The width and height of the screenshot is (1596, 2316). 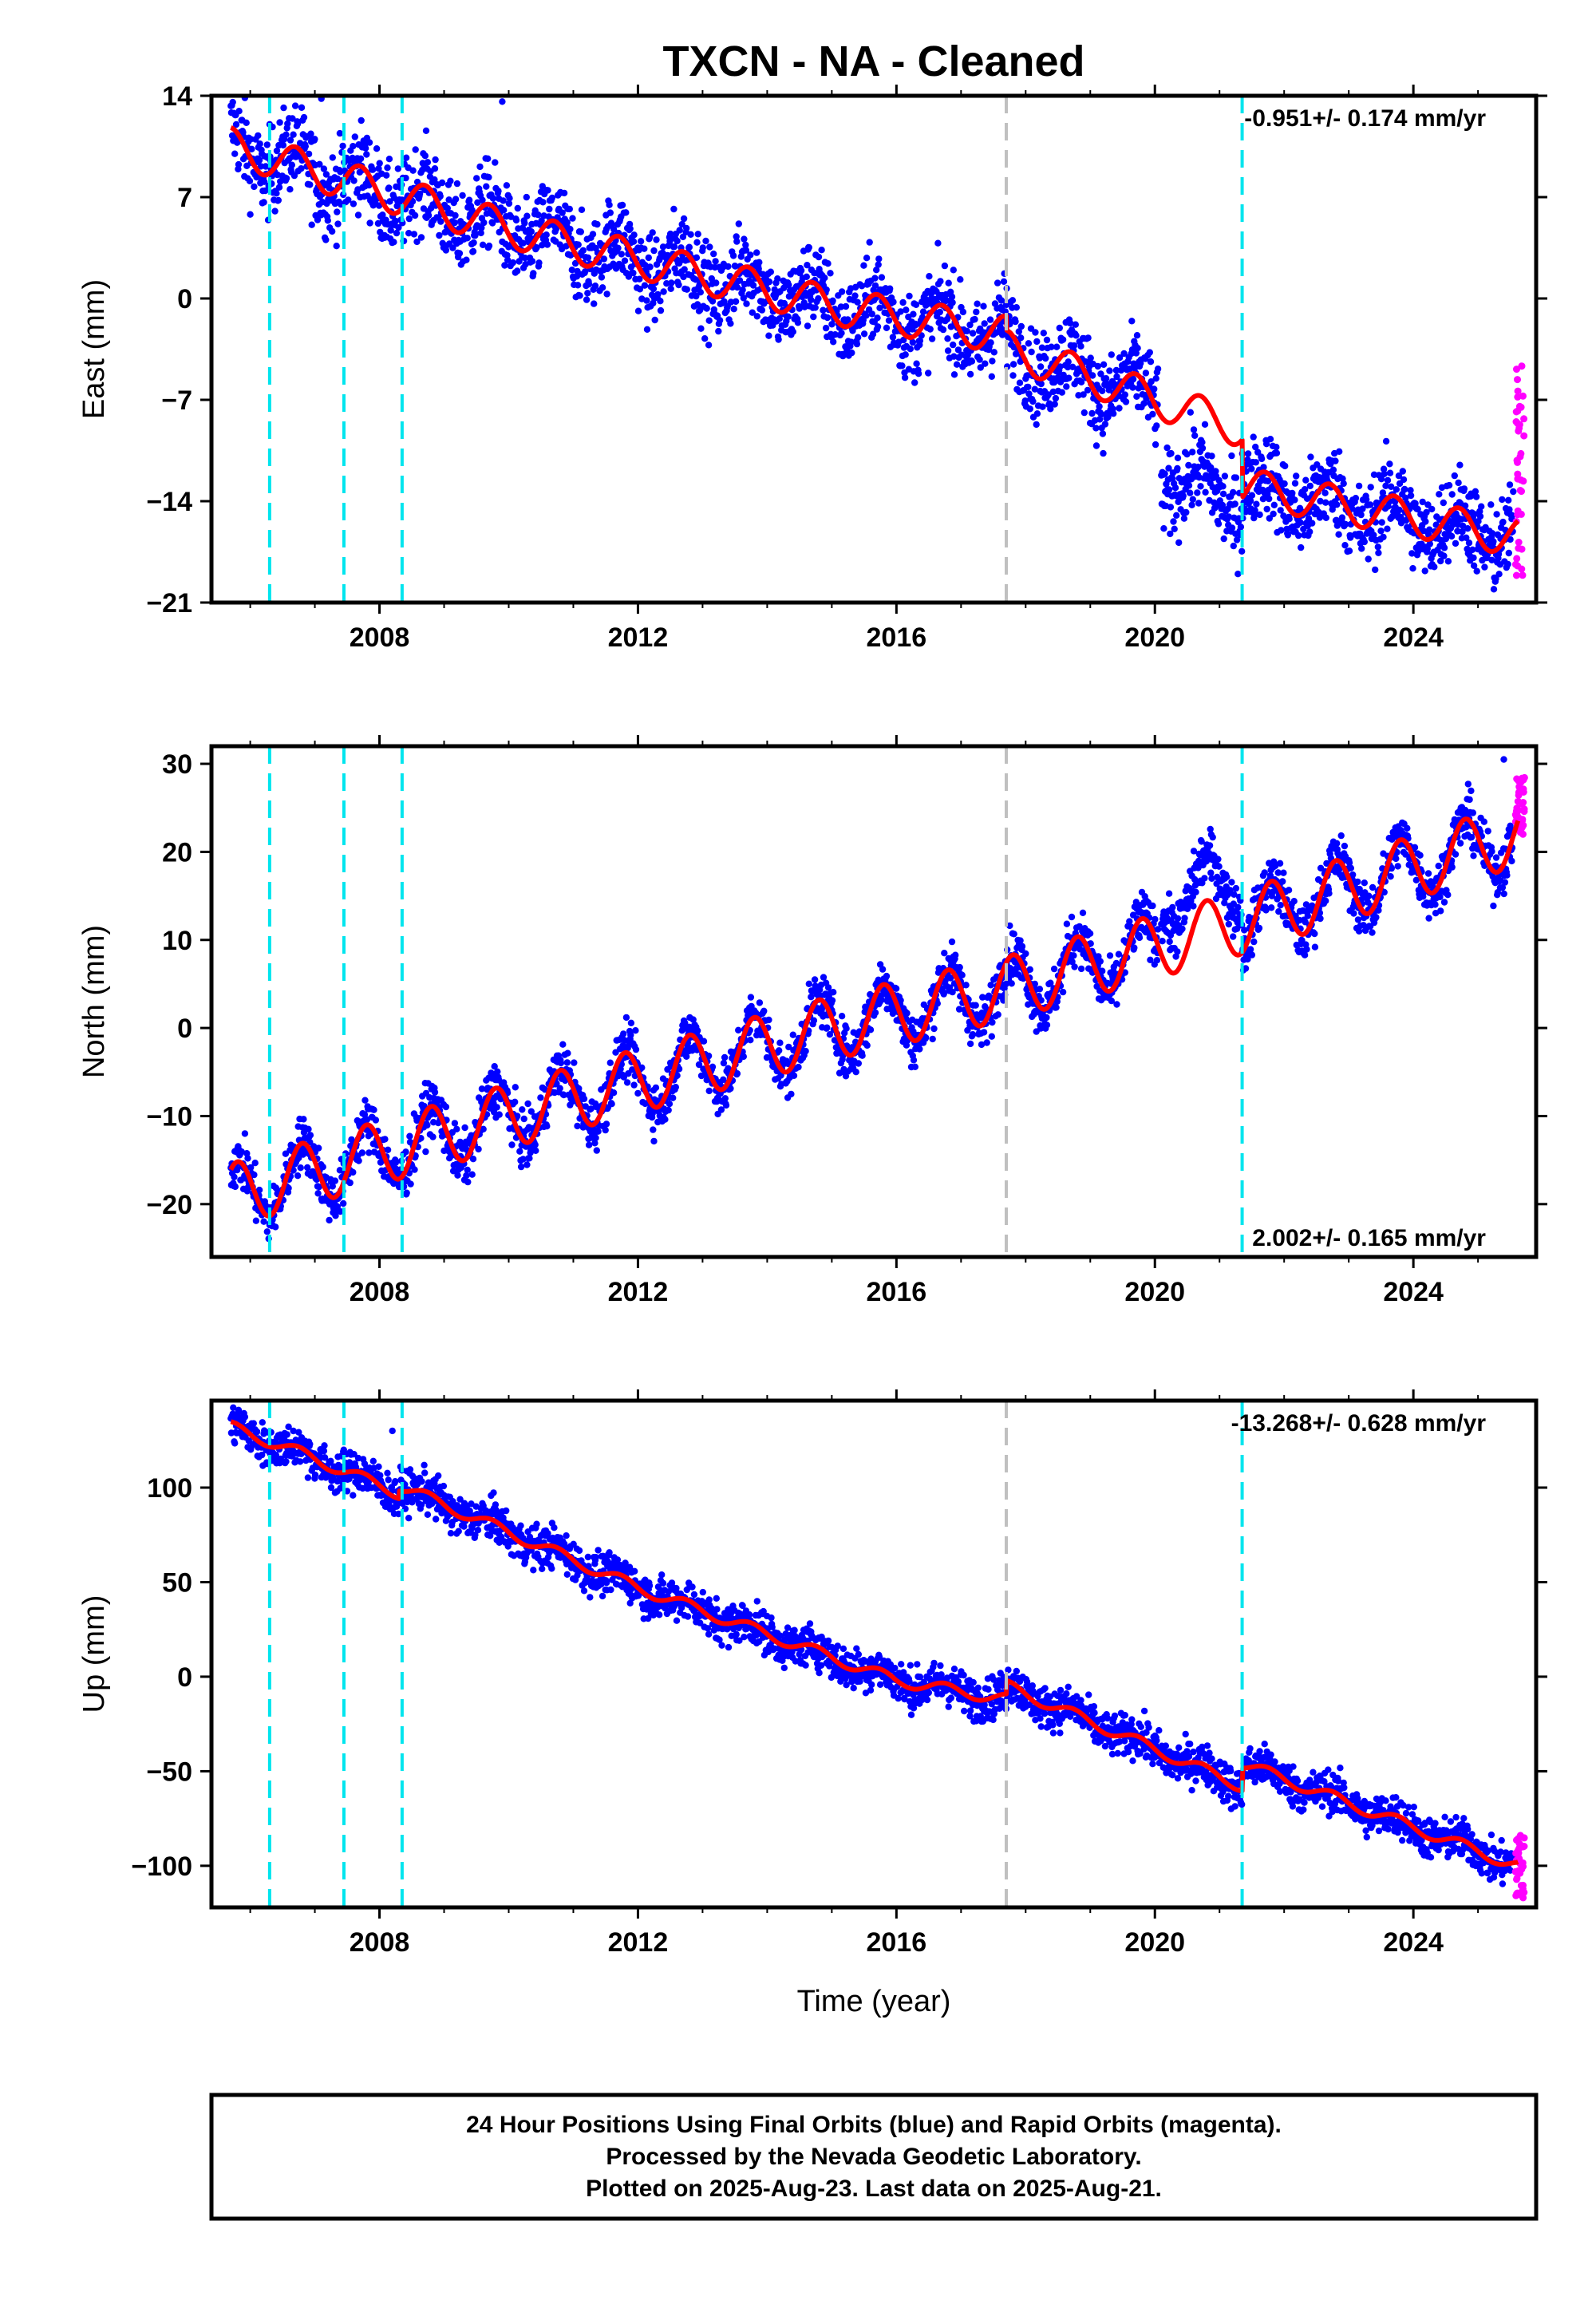 What do you see at coordinates (169, 1488) in the screenshot?
I see `y-tick-label: 100` at bounding box center [169, 1488].